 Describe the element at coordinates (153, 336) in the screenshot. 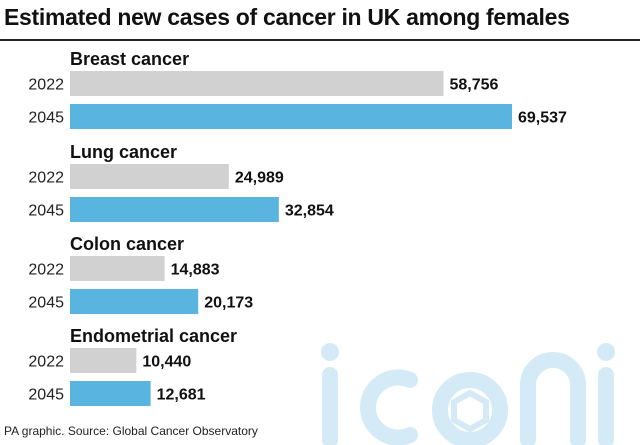

I see `group-label: Endometrial cancer` at that location.